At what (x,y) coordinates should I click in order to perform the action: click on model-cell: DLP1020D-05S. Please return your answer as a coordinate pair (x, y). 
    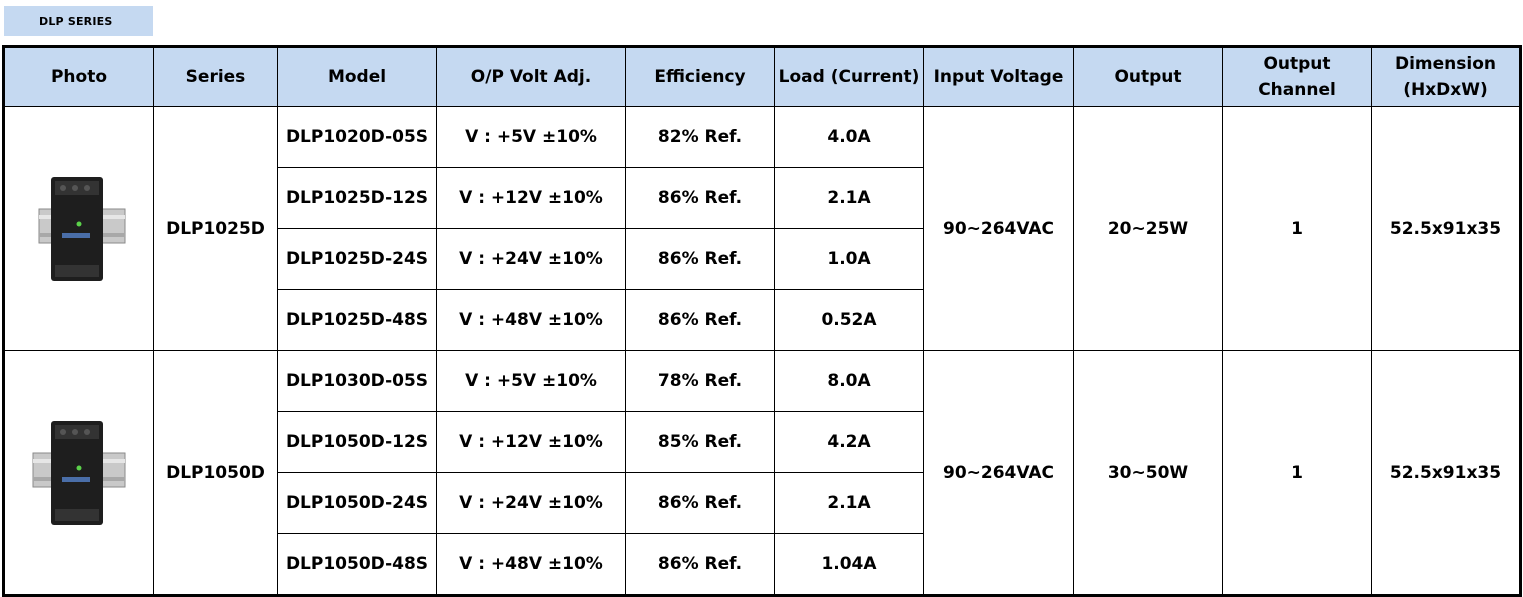
    Looking at the image, I should click on (357, 137).